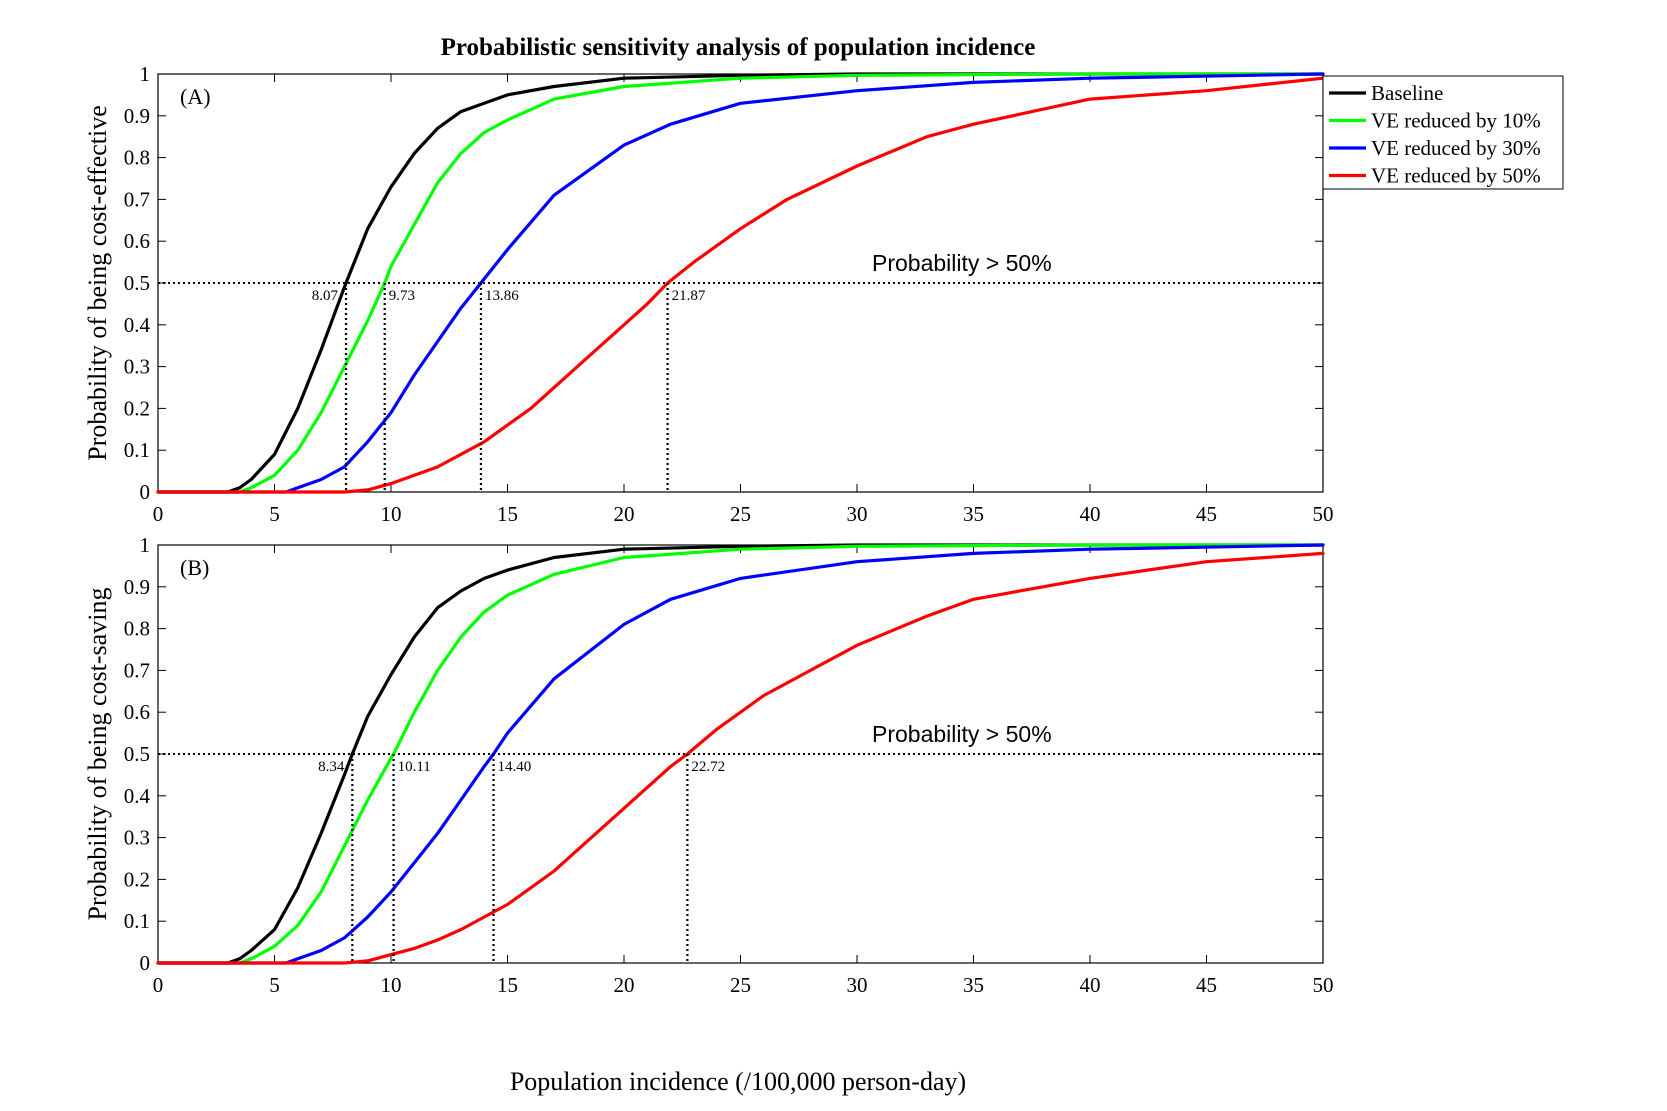 This screenshot has width=1667, height=1111. I want to click on panel-a-label: (A), so click(195, 96).